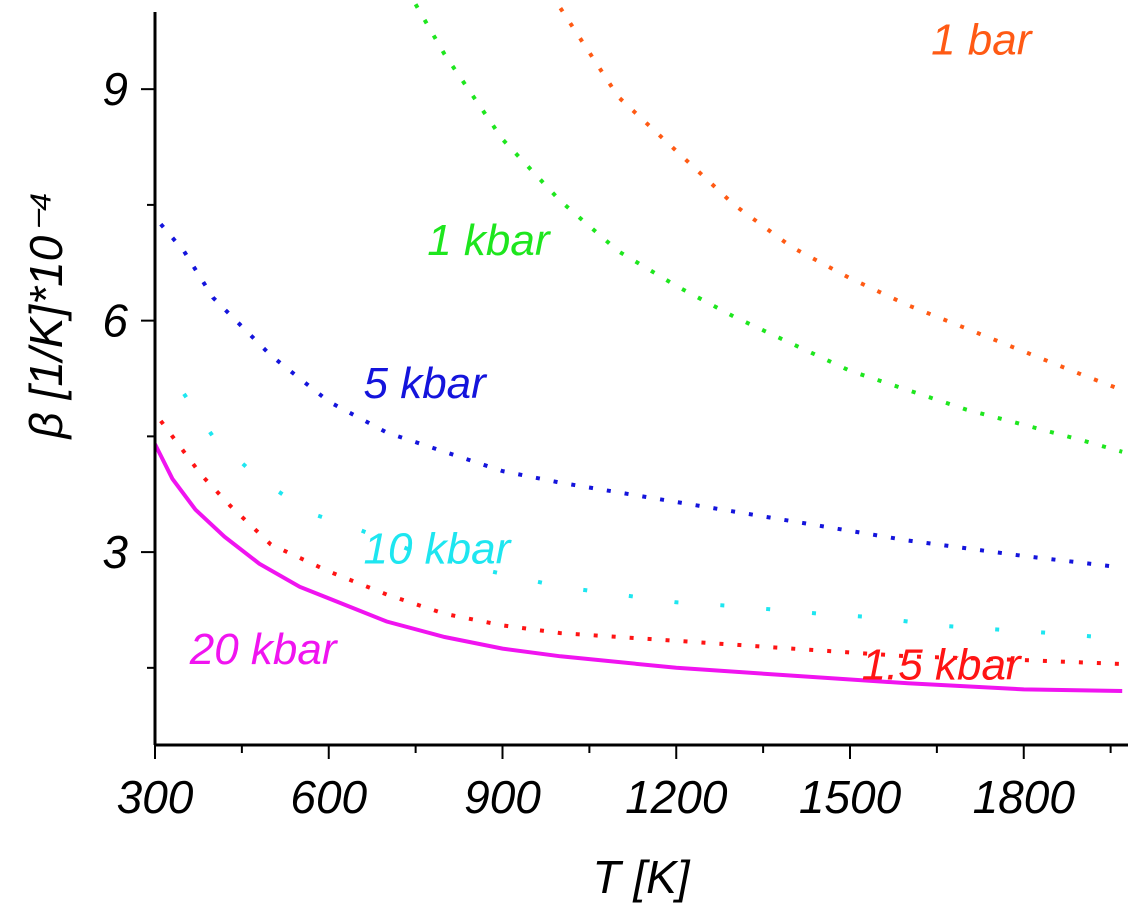  What do you see at coordinates (328, 797) in the screenshot?
I see `x-tick-label: 600` at bounding box center [328, 797].